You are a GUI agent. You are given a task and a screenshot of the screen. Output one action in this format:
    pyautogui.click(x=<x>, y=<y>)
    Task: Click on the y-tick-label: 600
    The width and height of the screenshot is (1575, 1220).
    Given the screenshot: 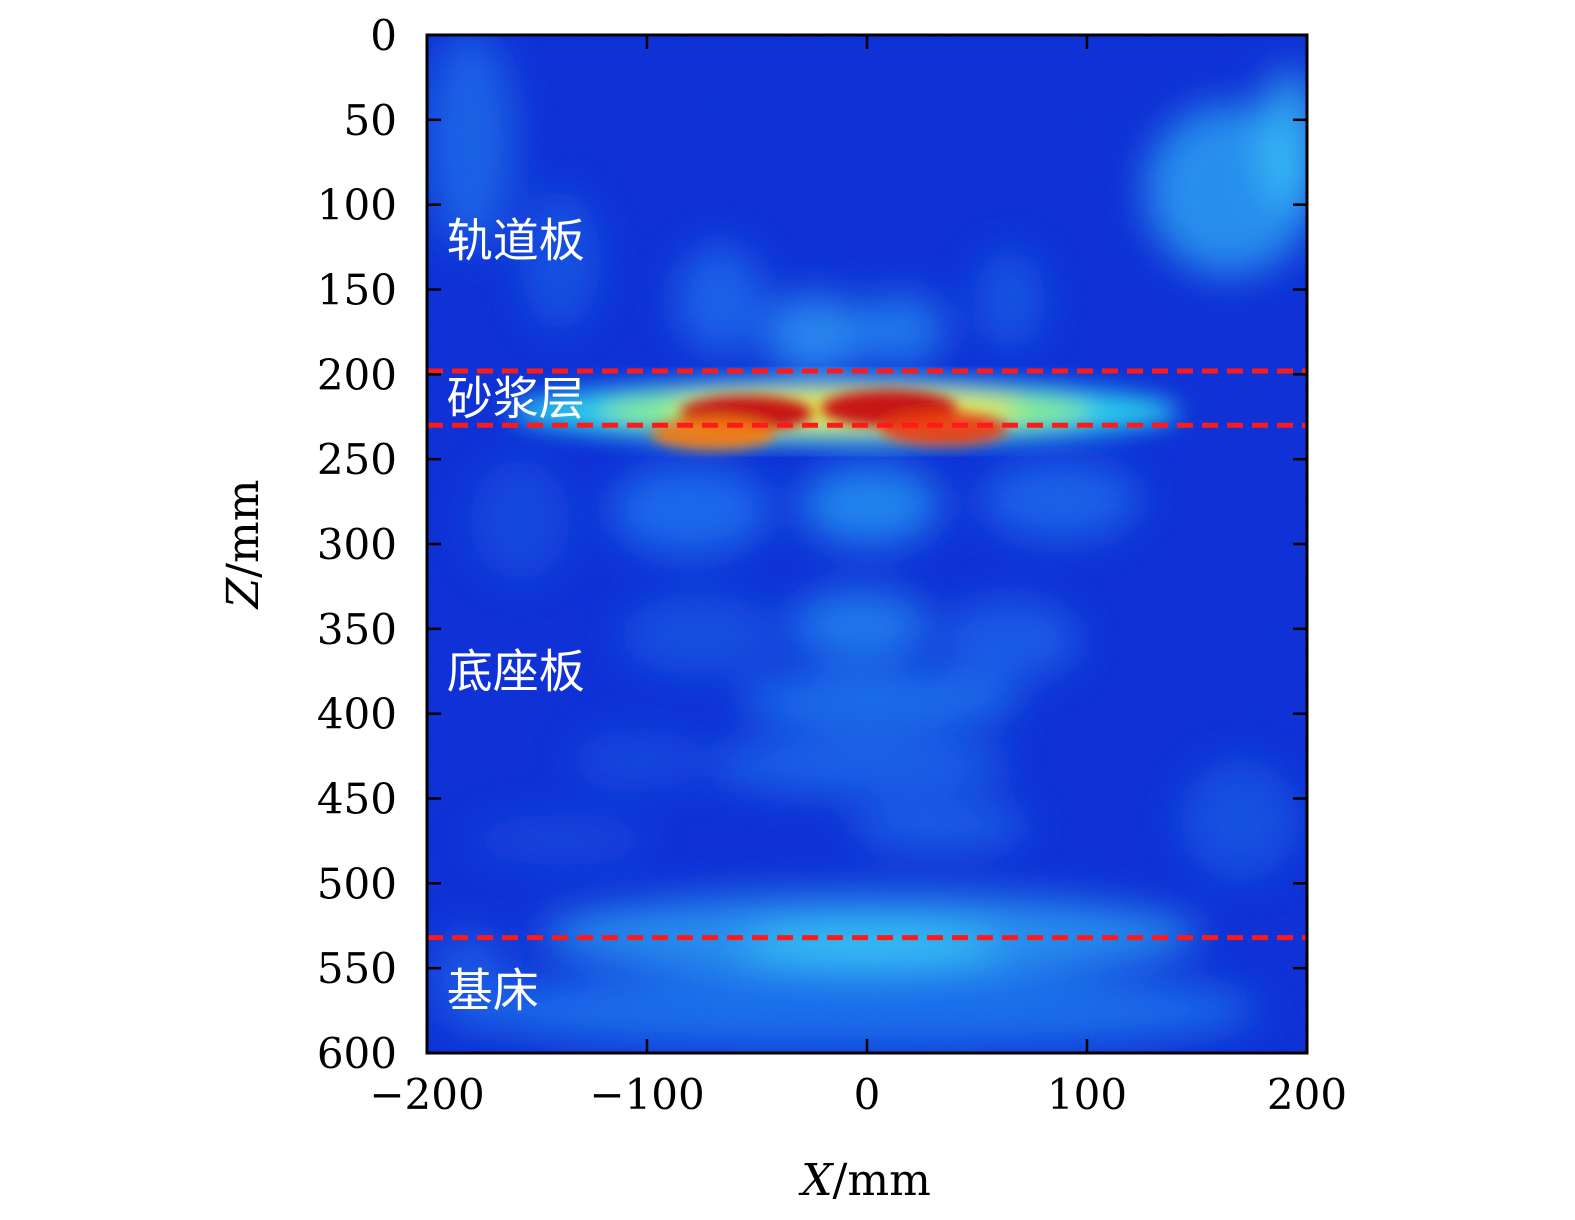 What is the action you would take?
    pyautogui.click(x=357, y=1053)
    